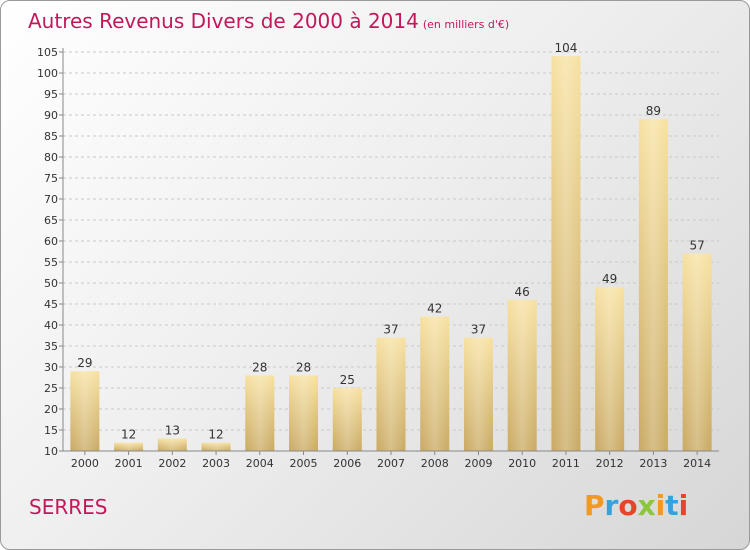  What do you see at coordinates (84, 363) in the screenshot?
I see `data-label: 29` at bounding box center [84, 363].